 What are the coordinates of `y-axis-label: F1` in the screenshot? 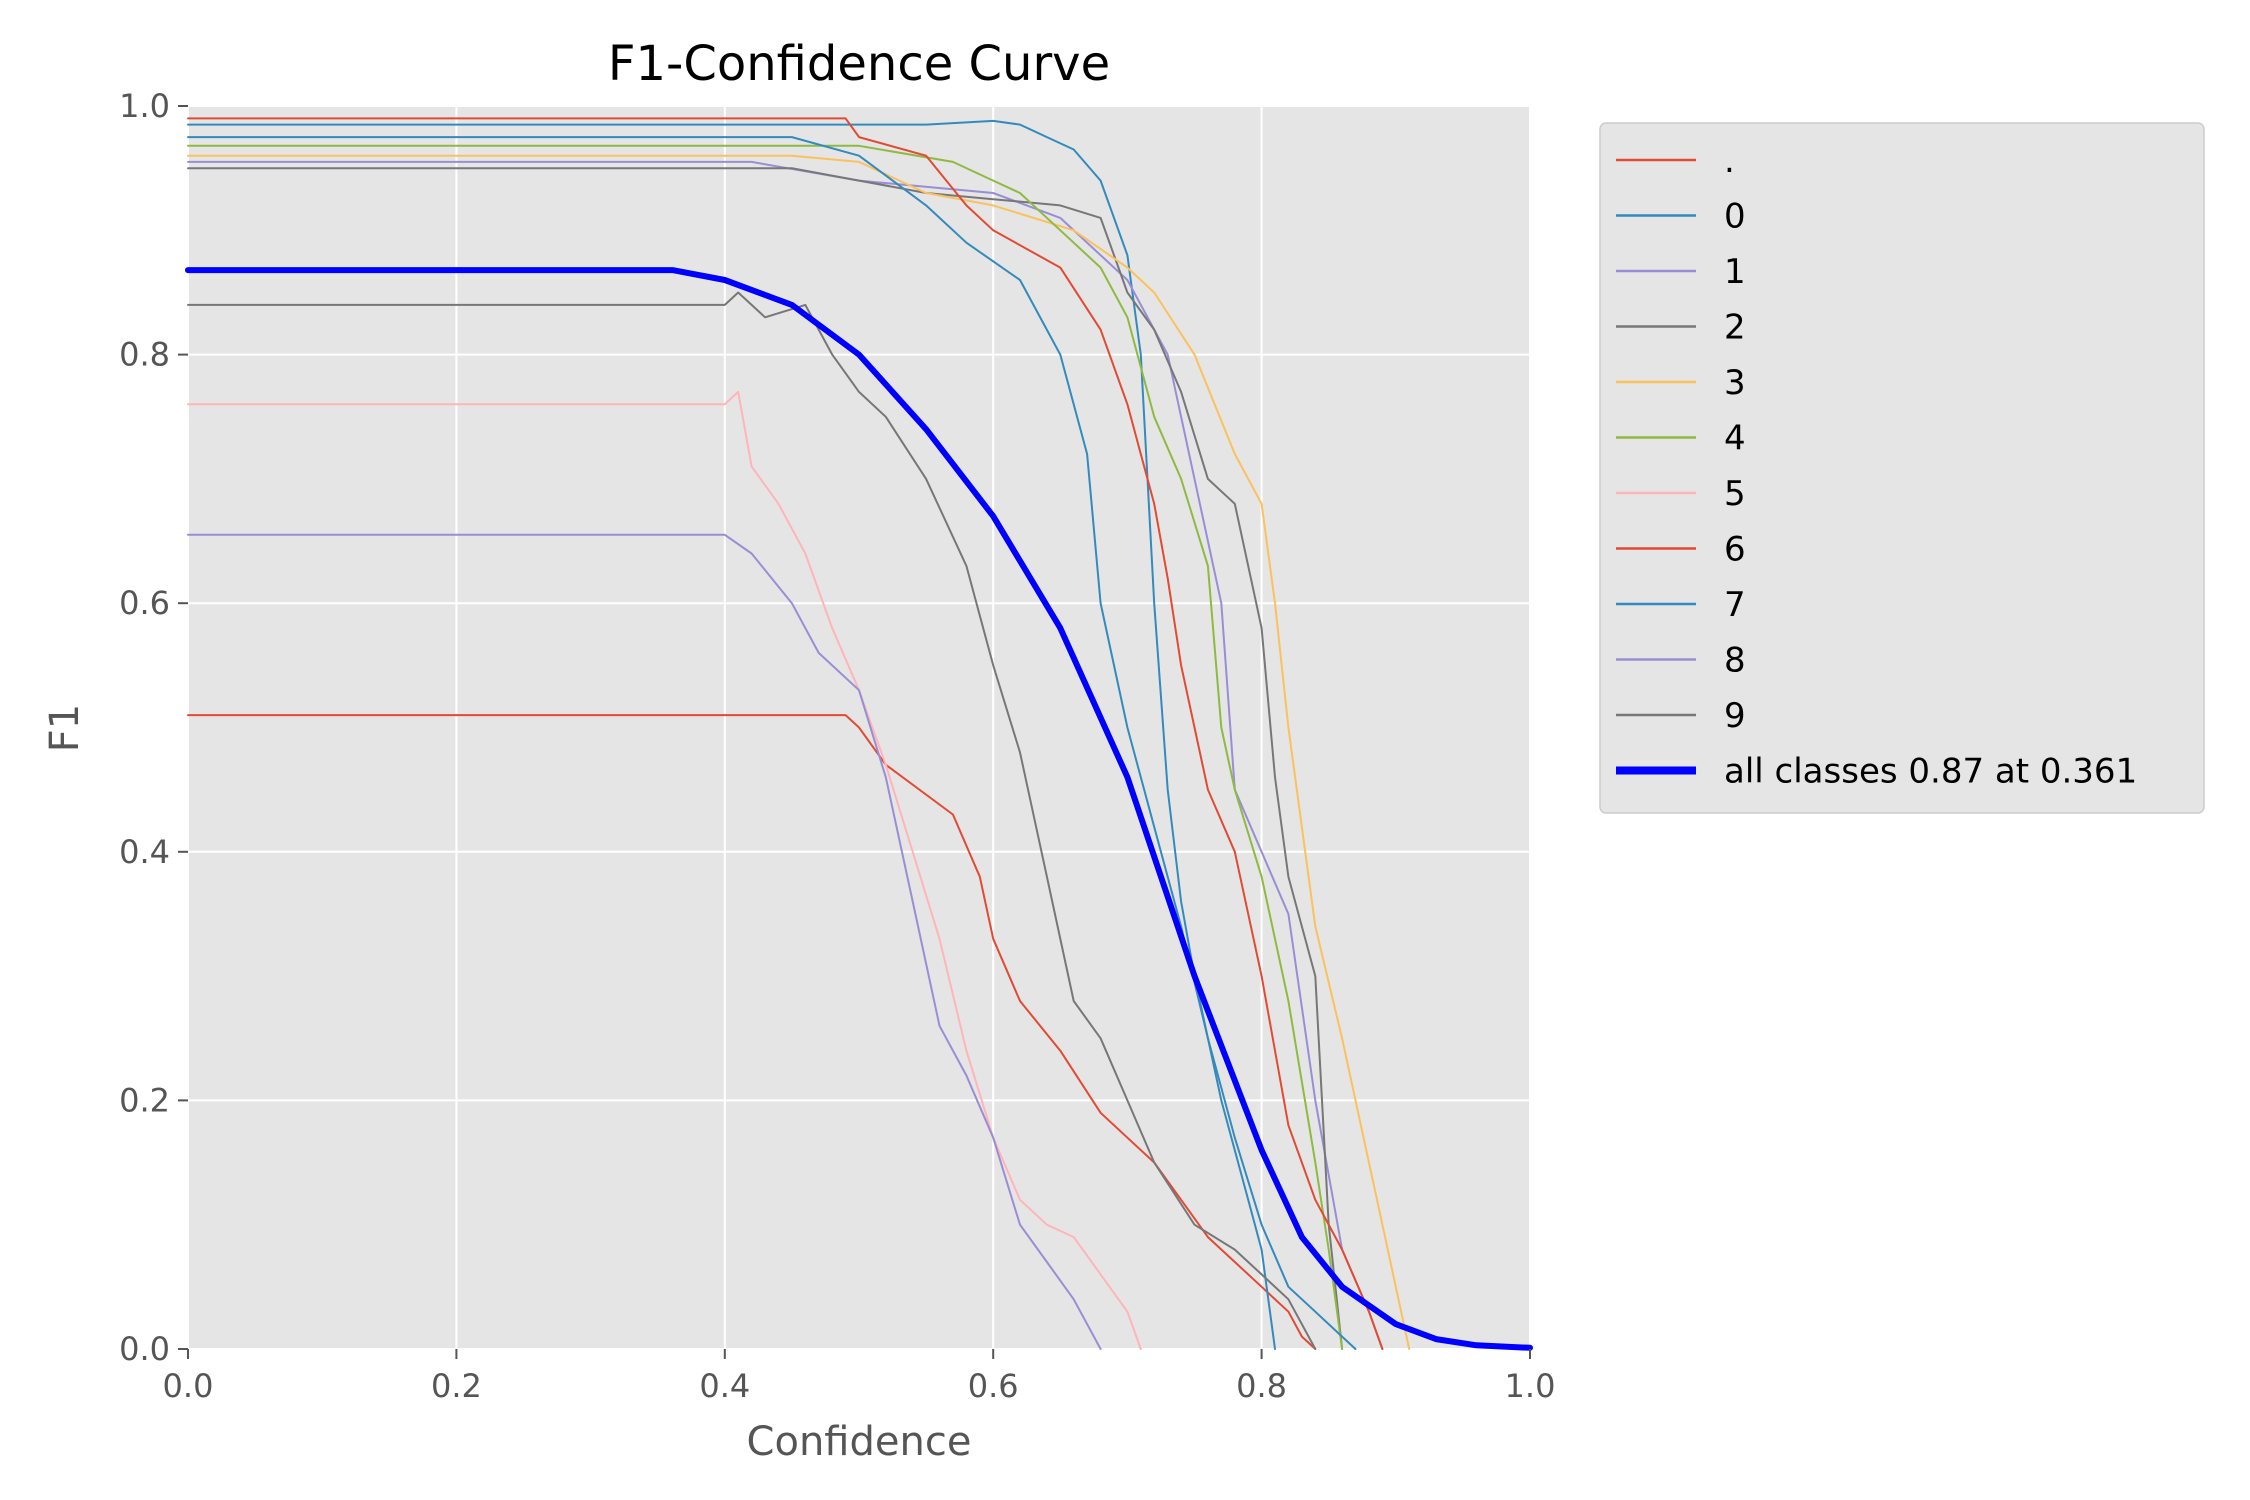 It's located at (65, 728).